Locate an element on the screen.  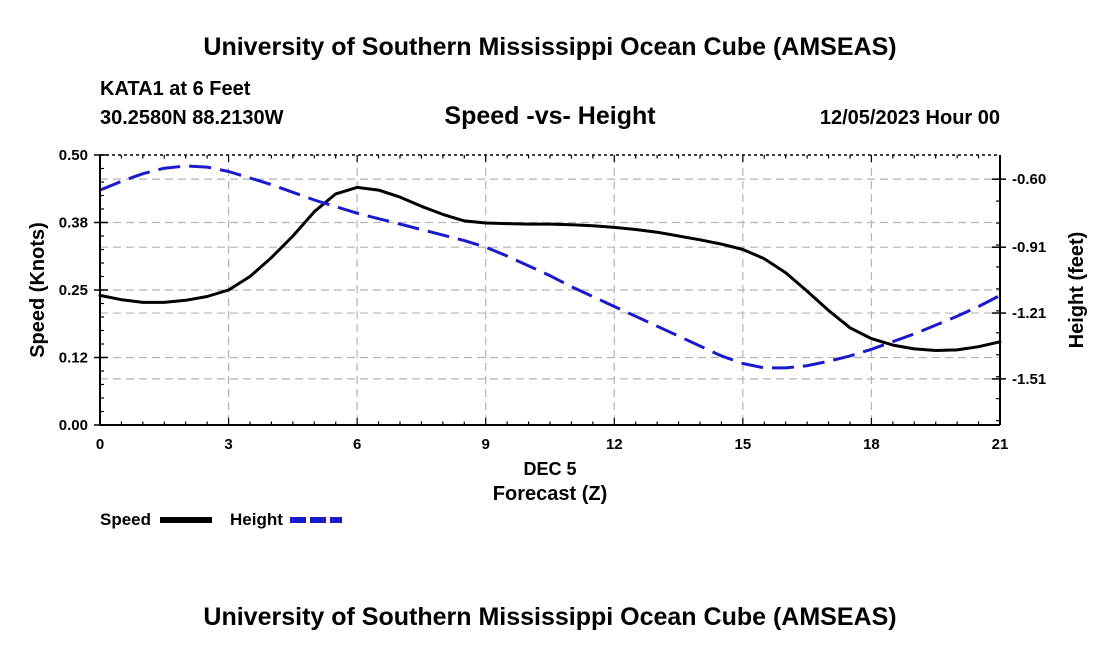
y-left-tick-label: 0.12 is located at coordinates (73, 358).